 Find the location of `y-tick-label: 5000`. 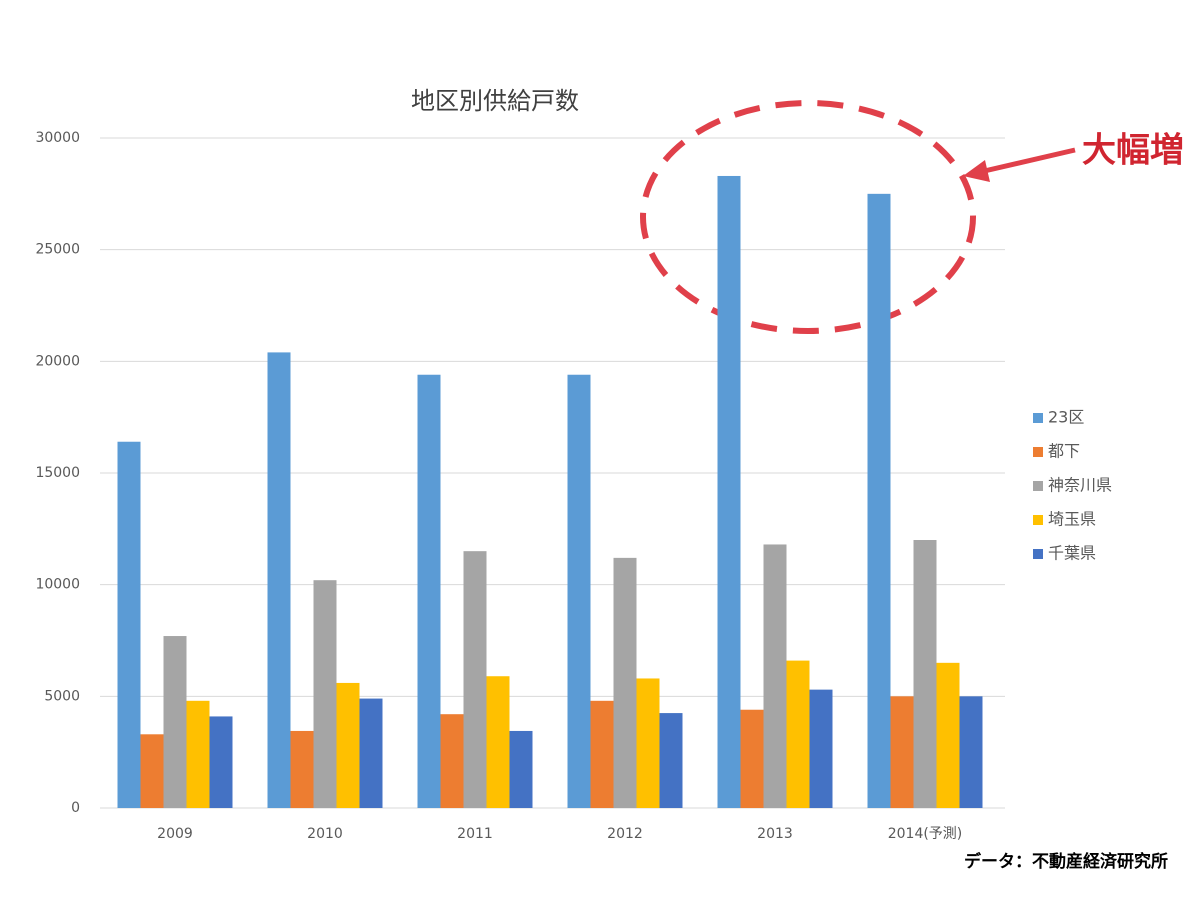

y-tick-label: 5000 is located at coordinates (62, 696).